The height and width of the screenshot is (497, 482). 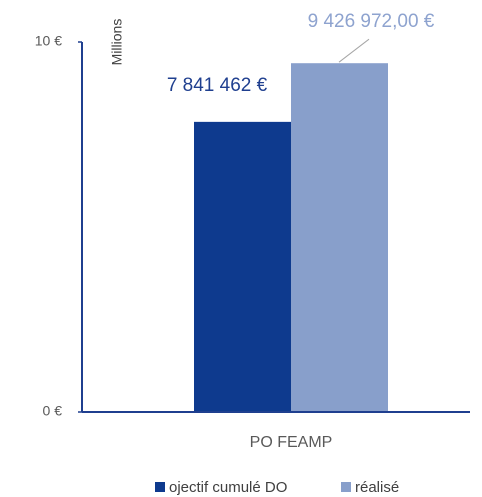 What do you see at coordinates (48, 41) in the screenshot?
I see `y-tick-label: 10 €` at bounding box center [48, 41].